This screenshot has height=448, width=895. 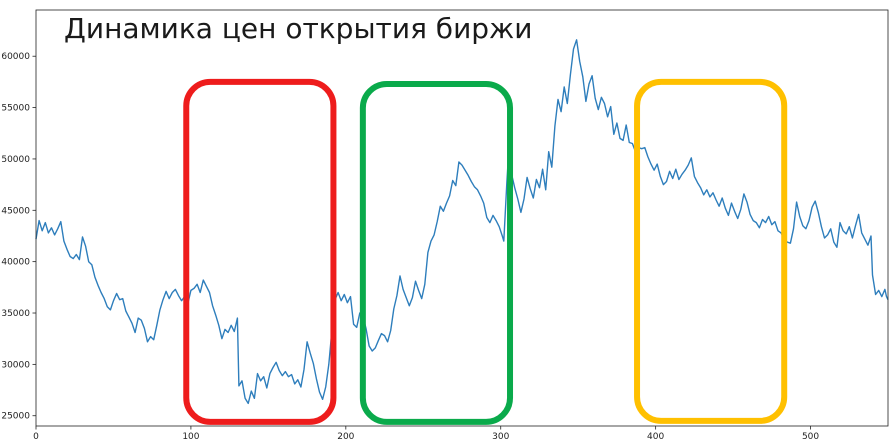 I want to click on x-tick-label: 200, so click(x=345, y=437).